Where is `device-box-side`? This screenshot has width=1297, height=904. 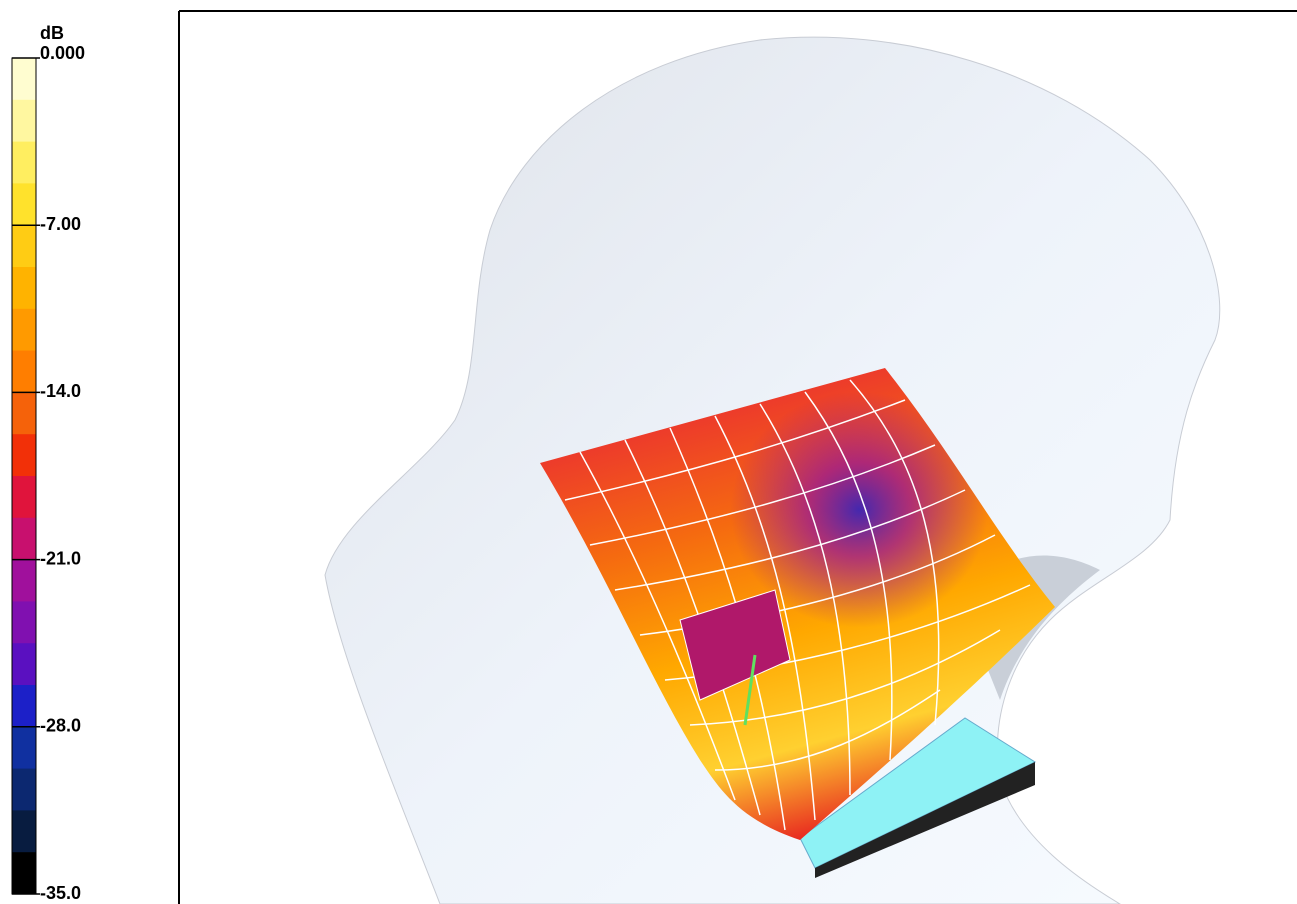 device-box-side is located at coordinates (925, 820).